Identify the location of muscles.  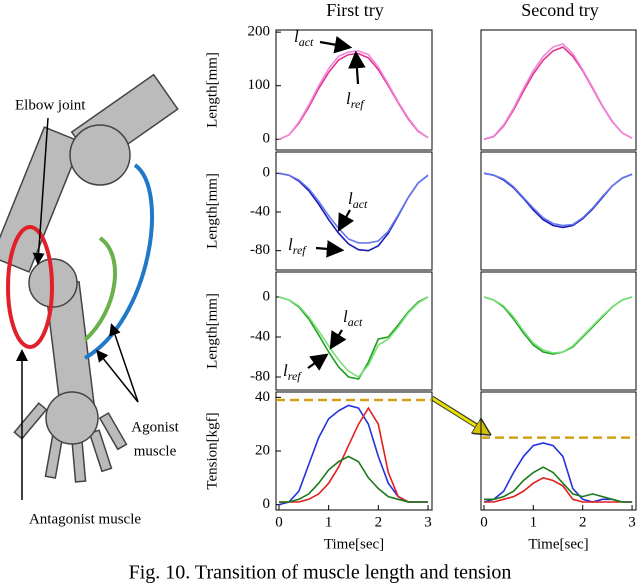
(80, 261).